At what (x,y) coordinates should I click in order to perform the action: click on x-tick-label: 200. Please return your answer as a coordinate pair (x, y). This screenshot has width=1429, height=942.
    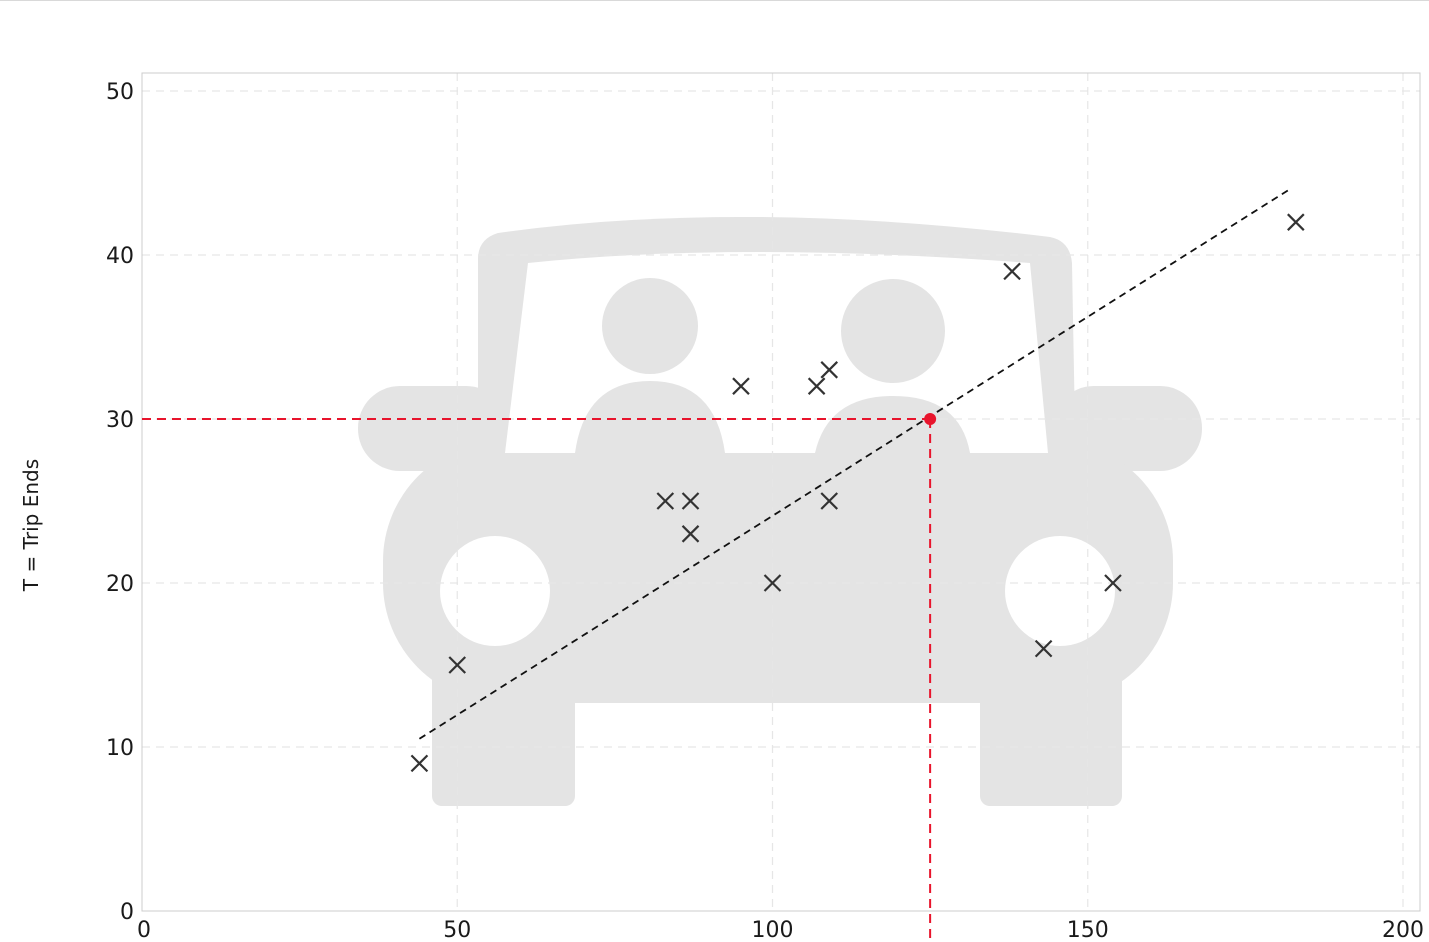
    Looking at the image, I should click on (1403, 930).